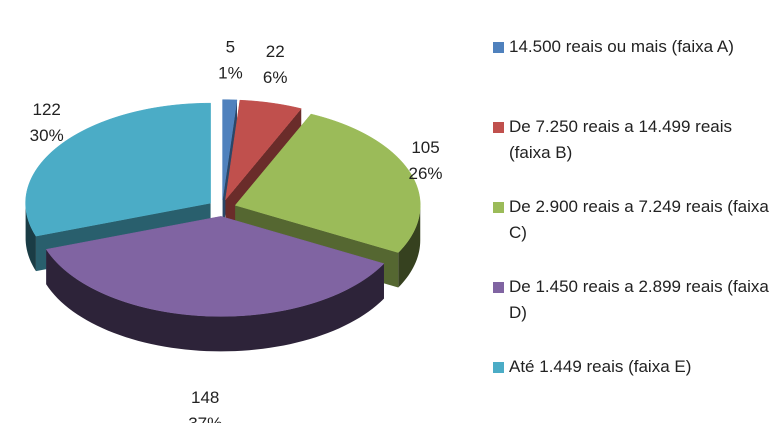 The height and width of the screenshot is (423, 779). Describe the element at coordinates (275, 51) in the screenshot. I see `value-label: 22` at that location.